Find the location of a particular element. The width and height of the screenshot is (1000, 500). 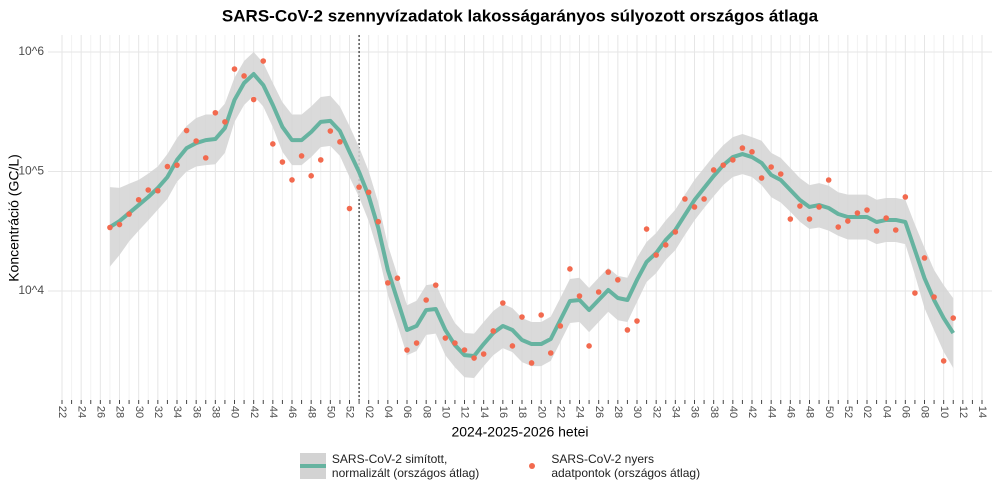

x-tick-label: 32 is located at coordinates (656, 412).